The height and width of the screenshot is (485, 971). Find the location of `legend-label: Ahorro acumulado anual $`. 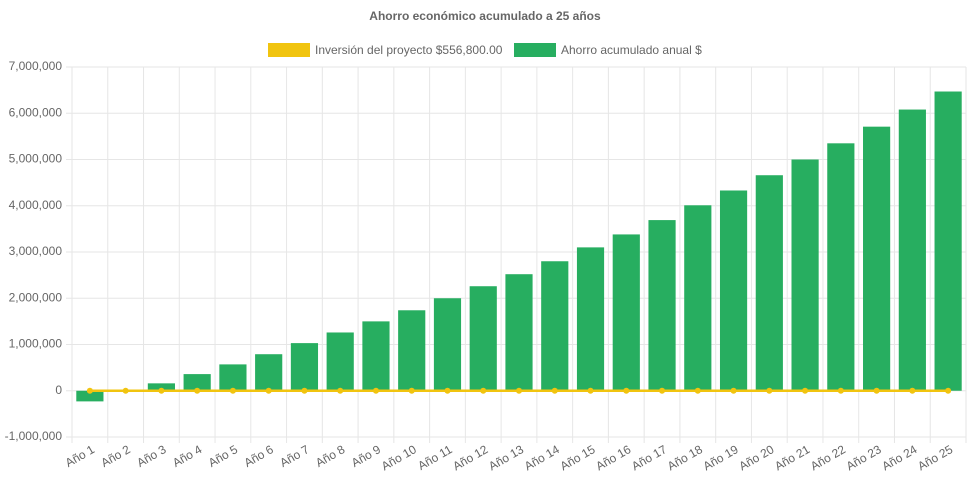

legend-label: Ahorro acumulado anual $ is located at coordinates (631, 50).